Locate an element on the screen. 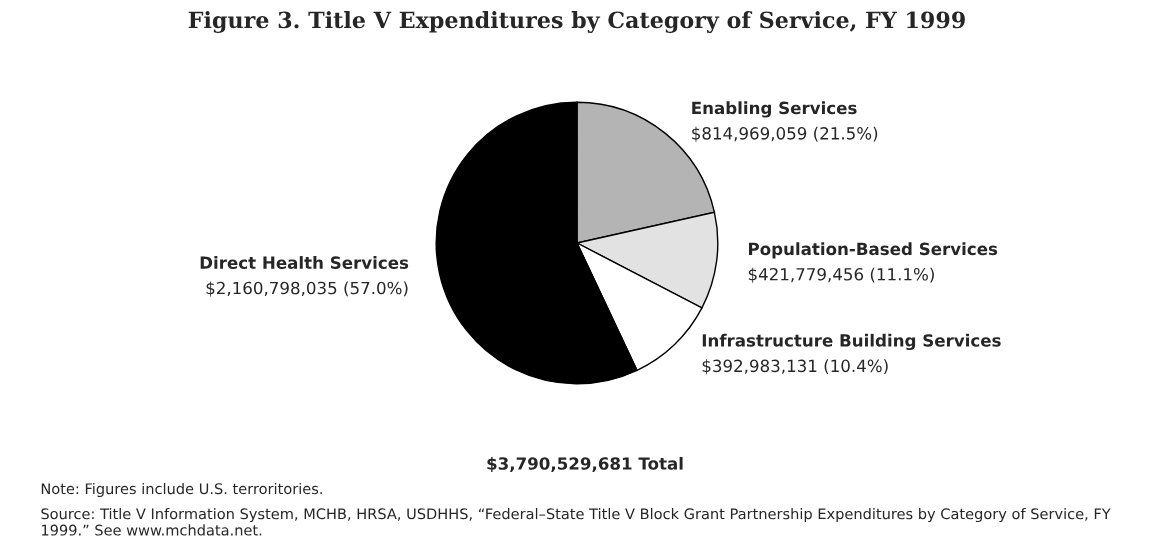 The height and width of the screenshot is (542, 1154). slice-label: Direct Health Services is located at coordinates (304, 262).